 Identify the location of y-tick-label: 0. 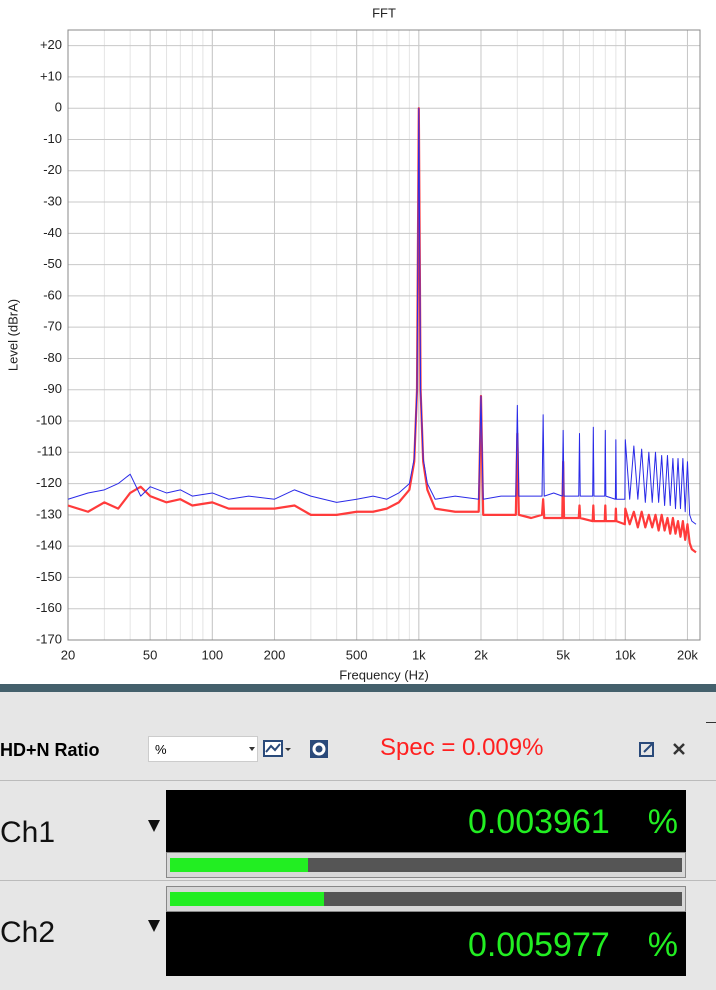
(58, 107).